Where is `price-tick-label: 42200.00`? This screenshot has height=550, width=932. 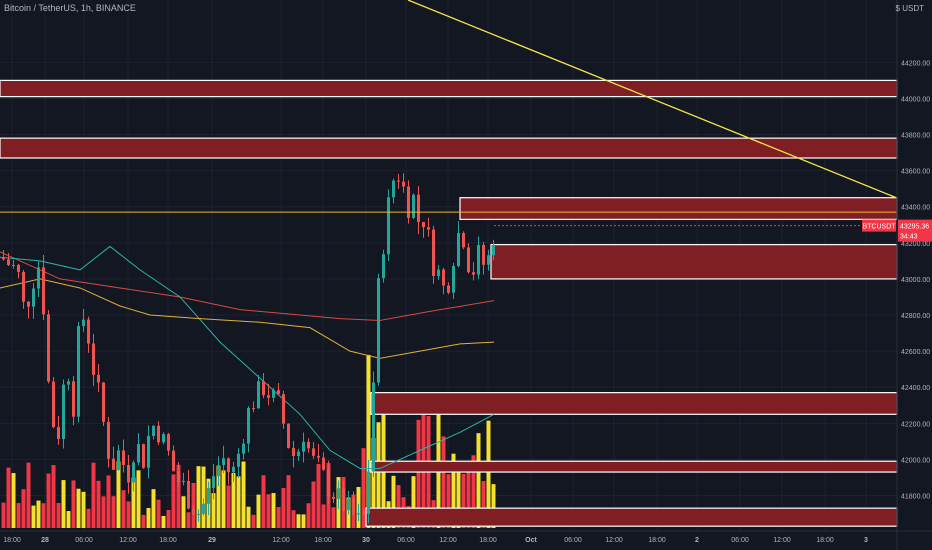 price-tick-label: 42200.00 is located at coordinates (915, 424).